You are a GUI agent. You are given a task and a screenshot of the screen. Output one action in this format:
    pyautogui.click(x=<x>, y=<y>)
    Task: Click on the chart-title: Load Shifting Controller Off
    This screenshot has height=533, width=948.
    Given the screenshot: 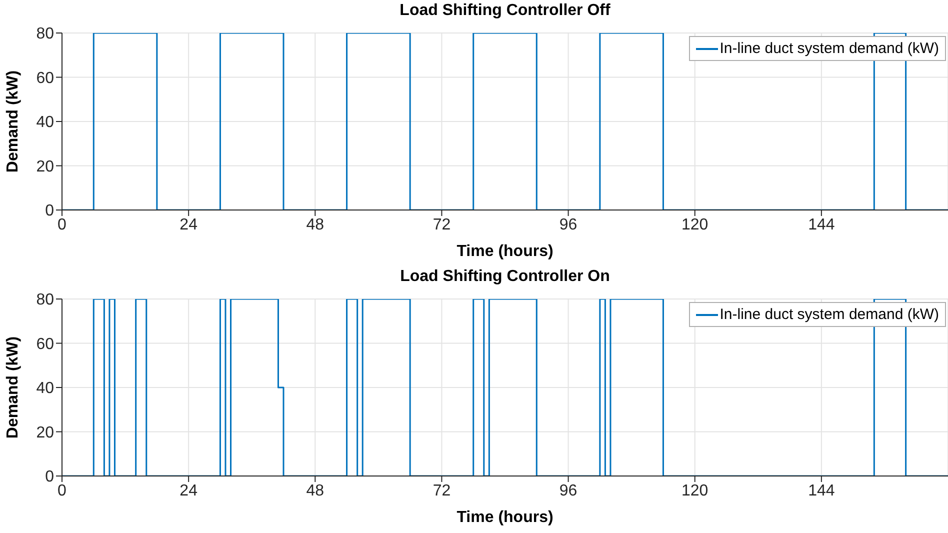 What is the action you would take?
    pyautogui.click(x=505, y=11)
    